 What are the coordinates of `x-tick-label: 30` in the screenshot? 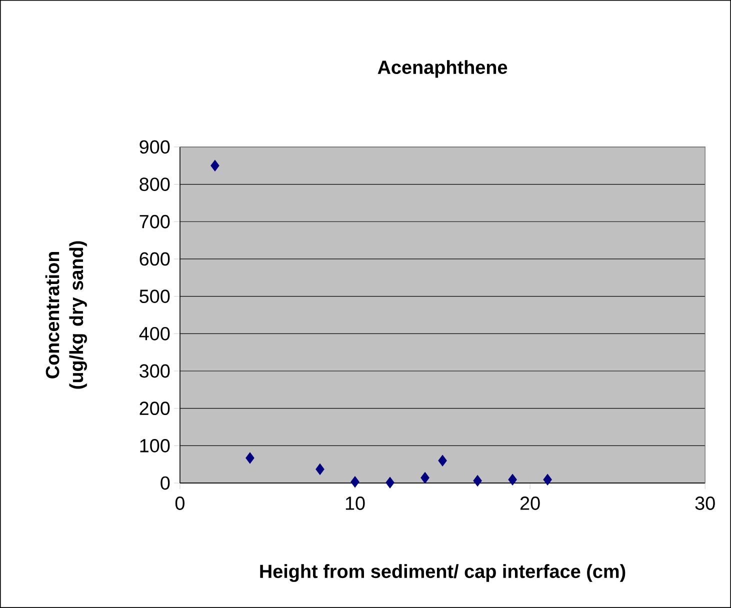 It's located at (705, 503).